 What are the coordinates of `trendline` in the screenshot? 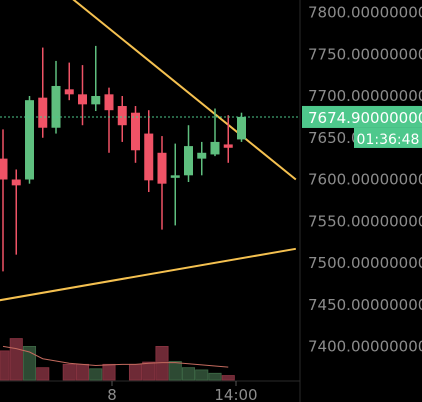 It's located at (148, 274).